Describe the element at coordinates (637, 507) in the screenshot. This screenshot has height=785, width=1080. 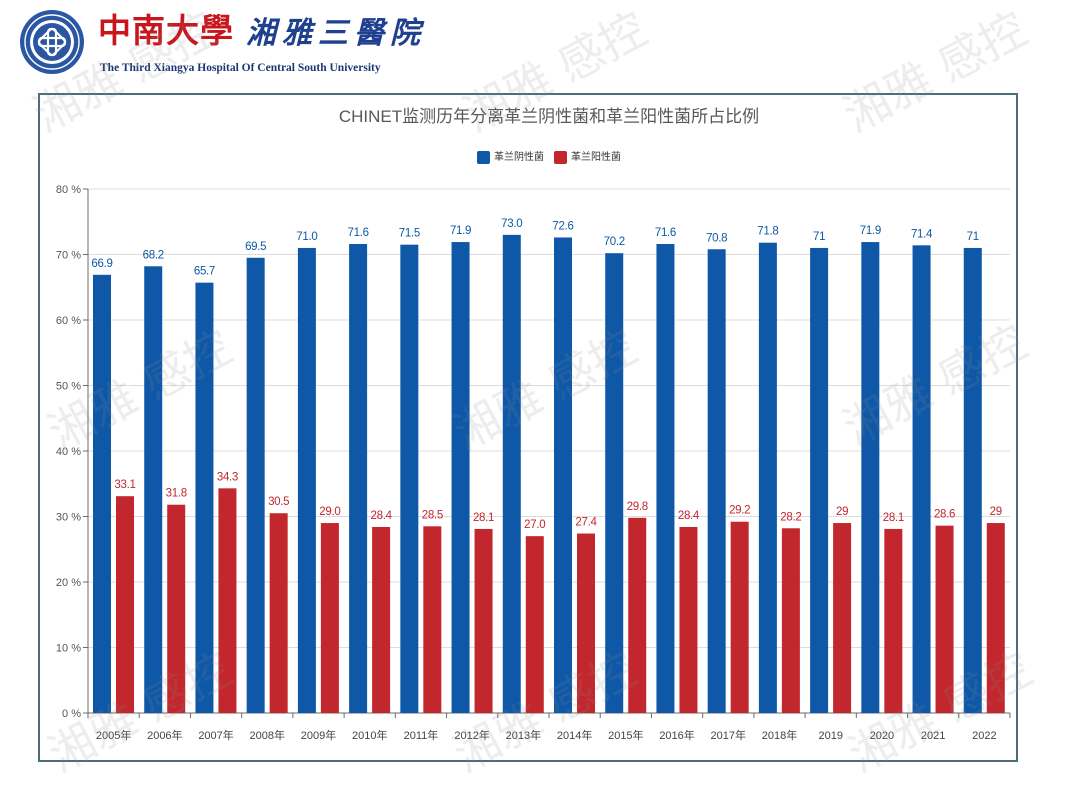
I see `data-label-gram-positive-10: 29.8` at that location.